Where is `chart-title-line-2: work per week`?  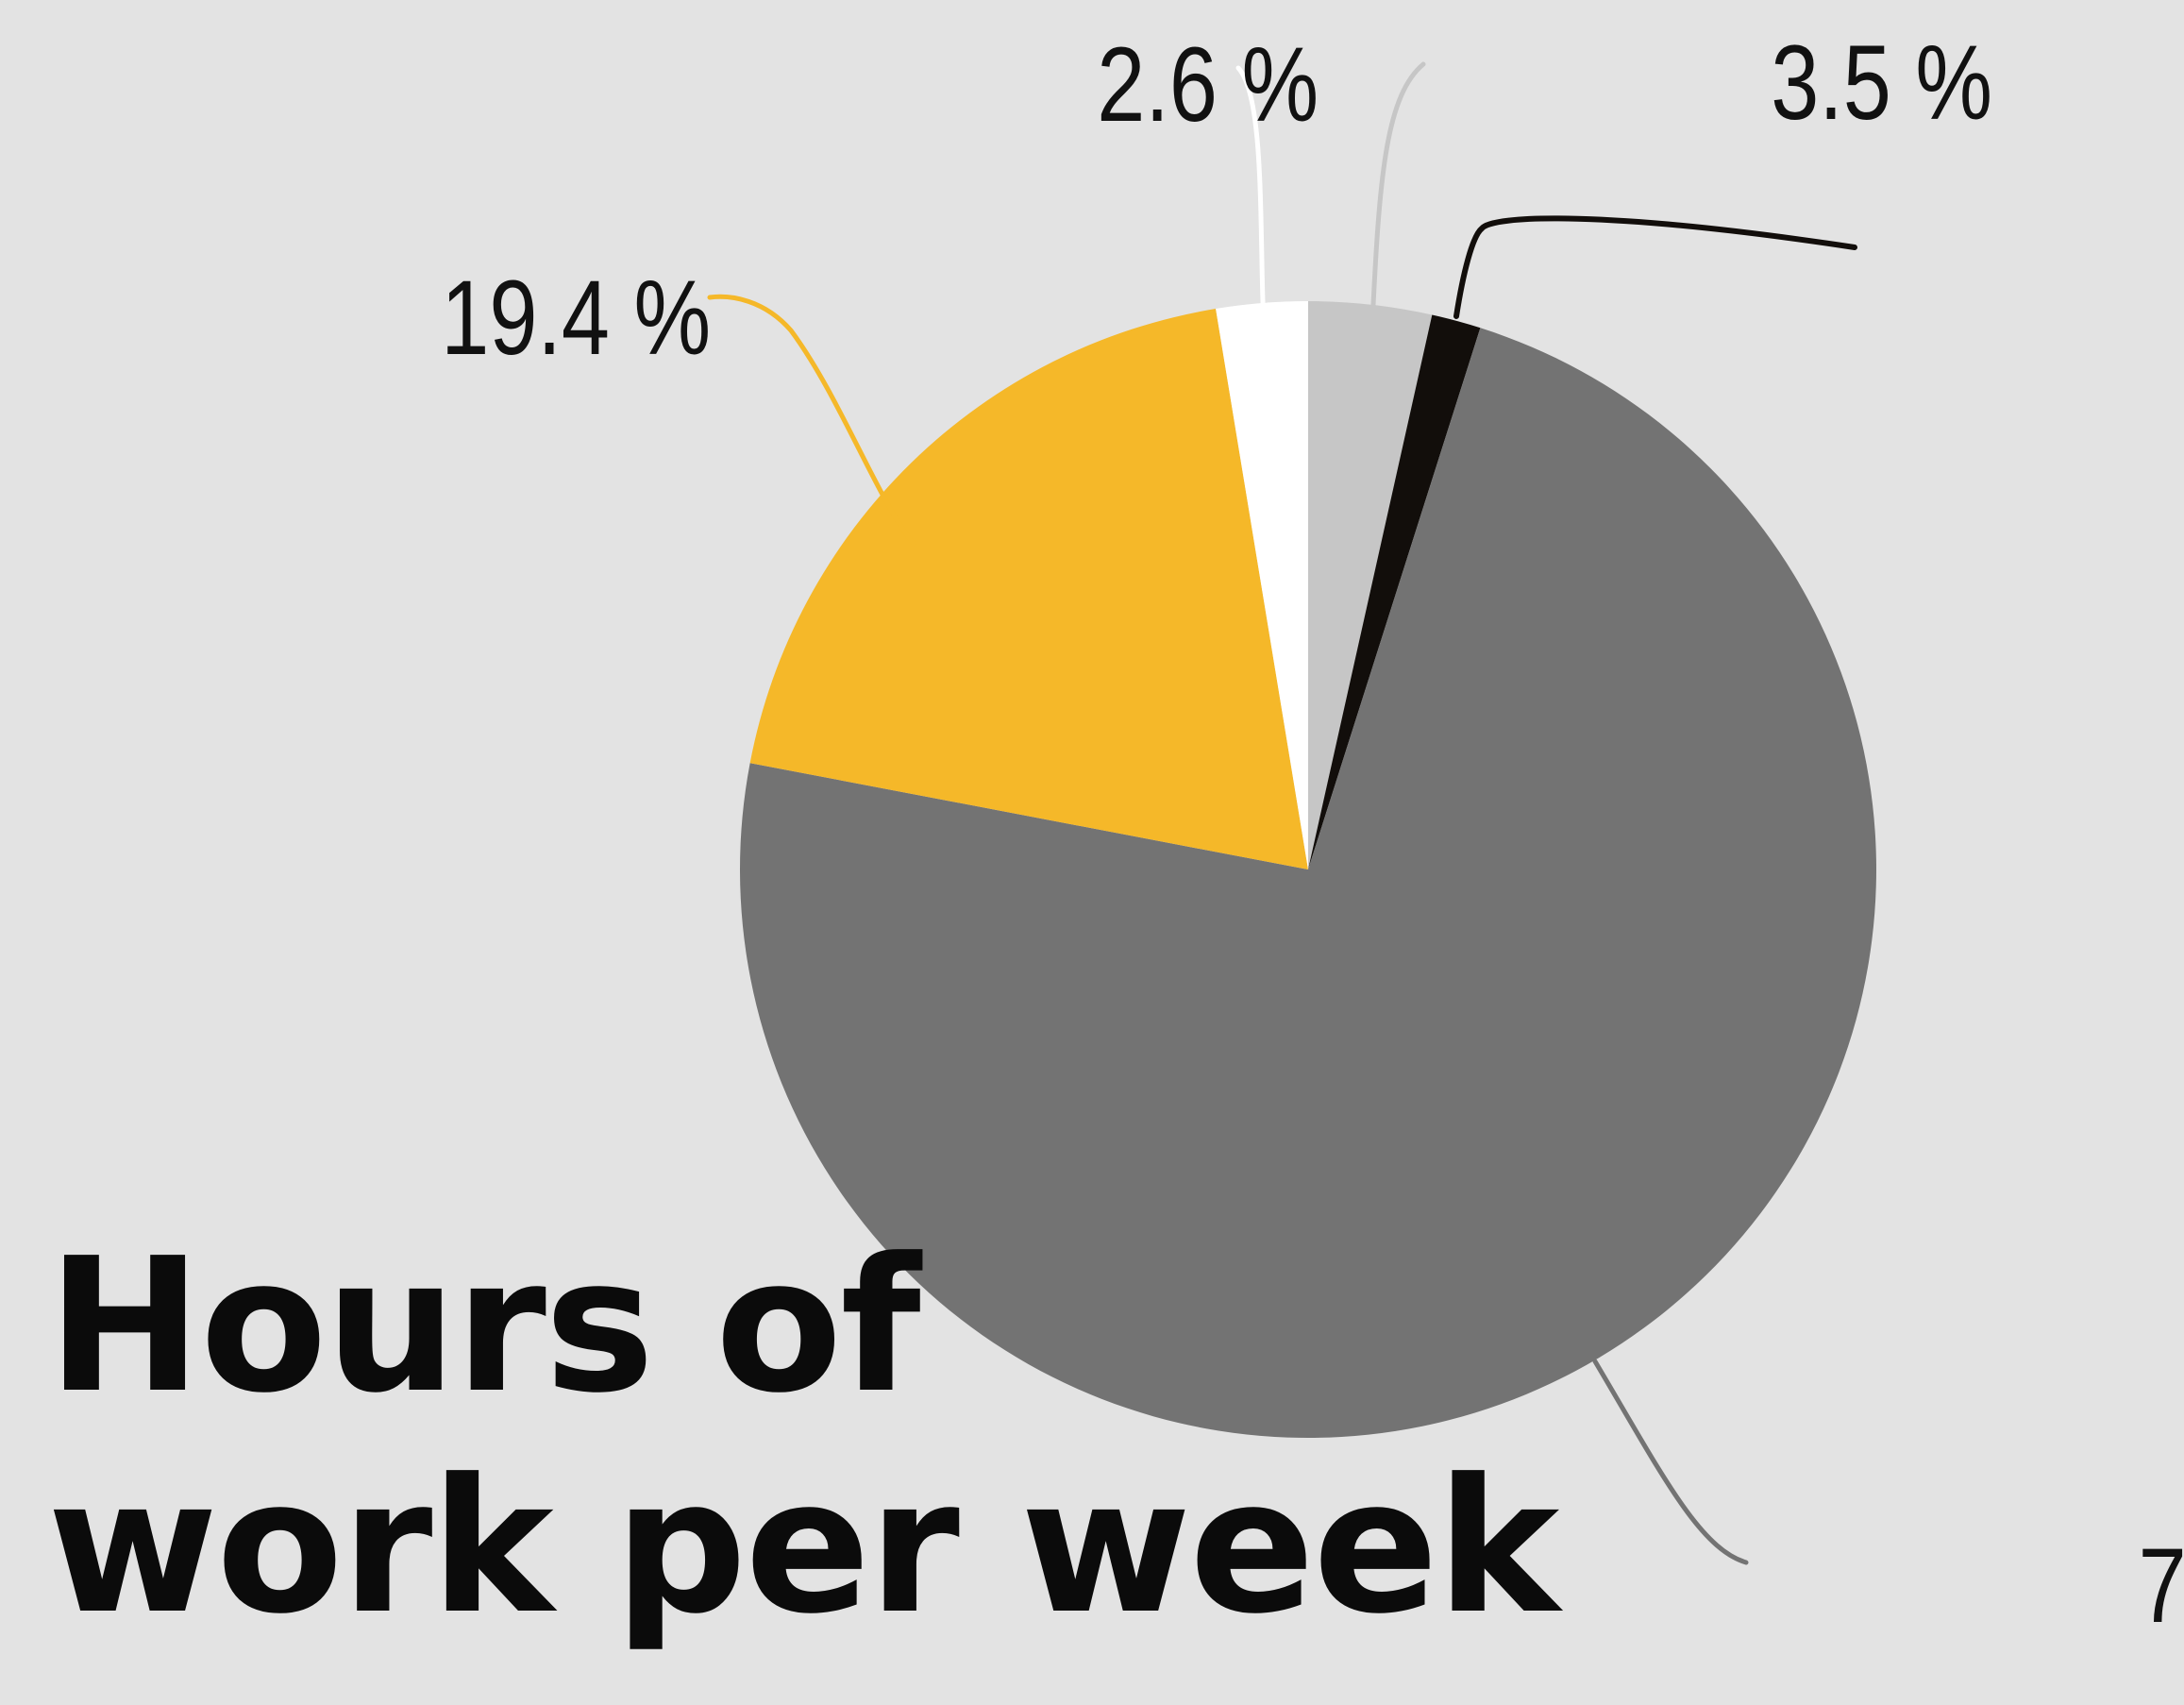
chart-title-line-2: work per week is located at coordinates (803, 1547).